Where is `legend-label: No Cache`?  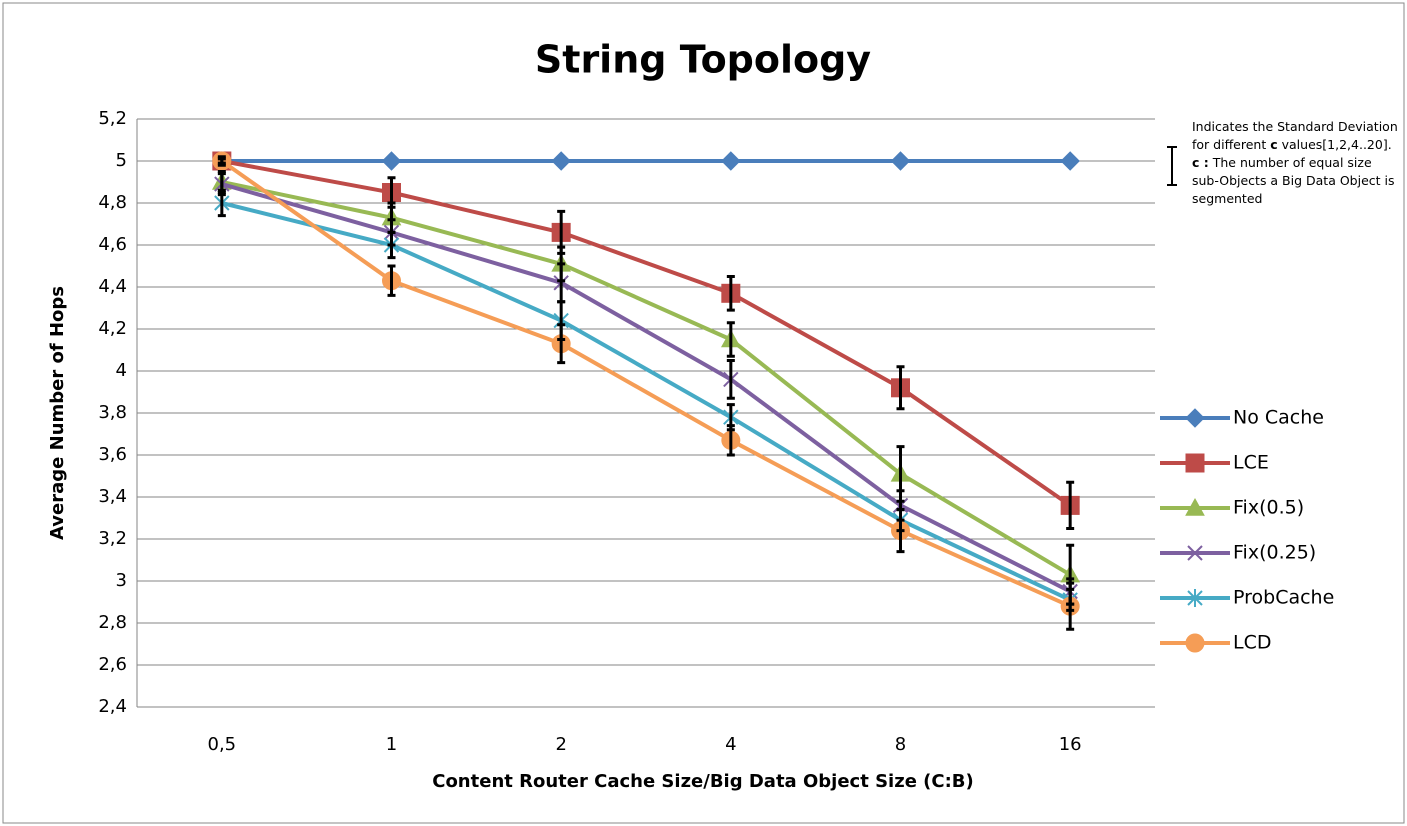
legend-label: No Cache is located at coordinates (1278, 418).